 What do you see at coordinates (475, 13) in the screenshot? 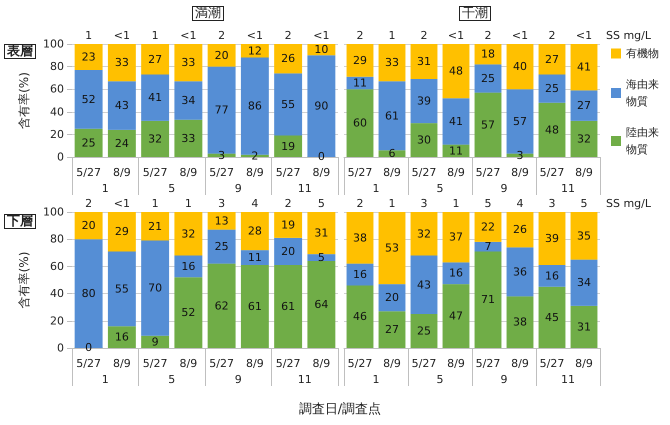
I see `chart-title: 干潮` at bounding box center [475, 13].